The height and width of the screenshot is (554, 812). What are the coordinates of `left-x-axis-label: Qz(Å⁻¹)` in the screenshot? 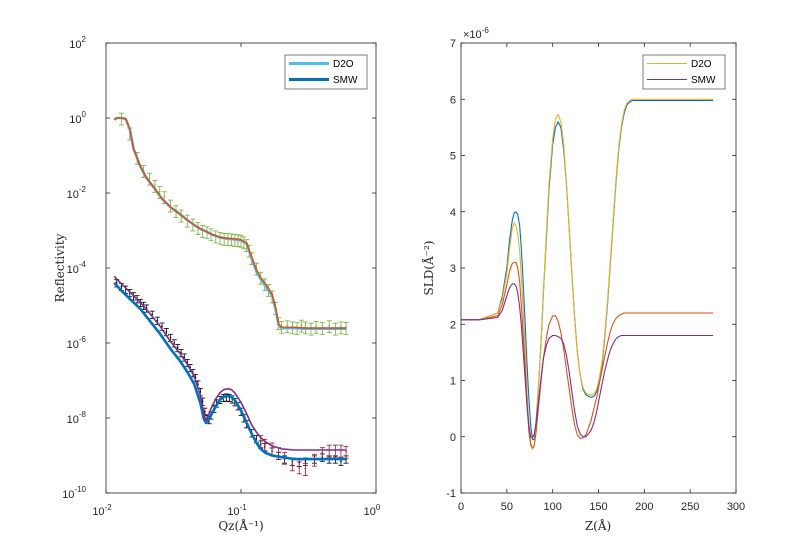 It's located at (240, 525).